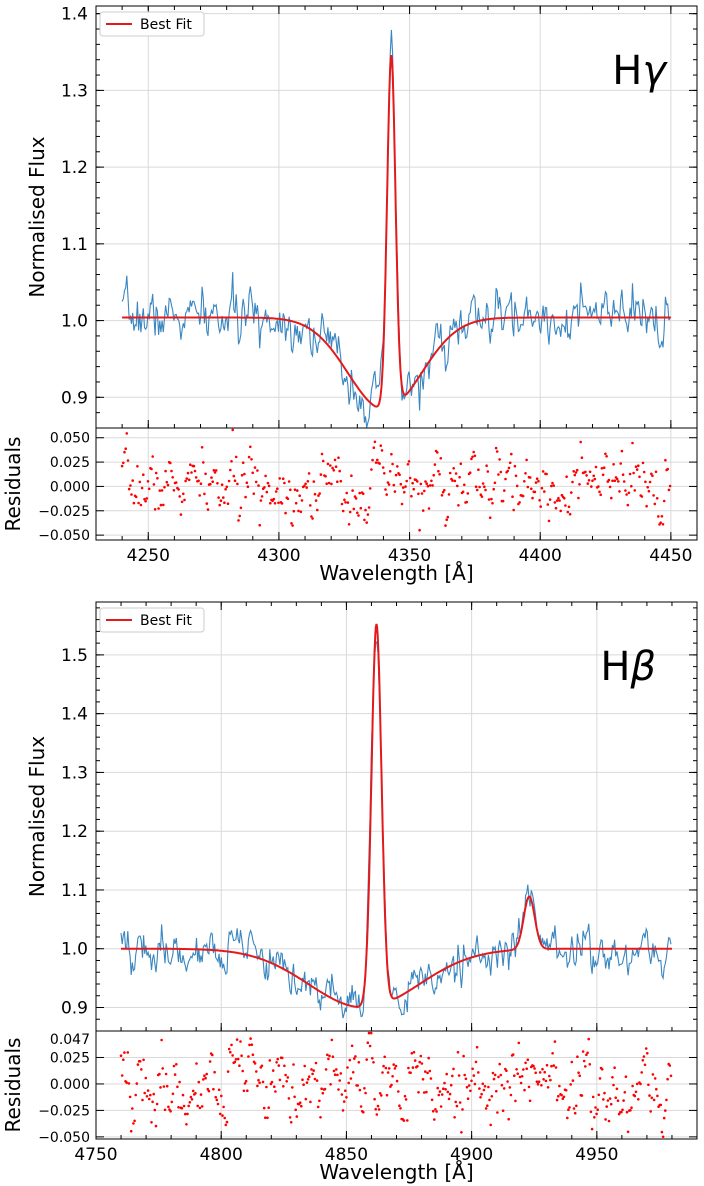 The image size is (704, 1186). I want to click on line-label-base: H, so click(615, 667).